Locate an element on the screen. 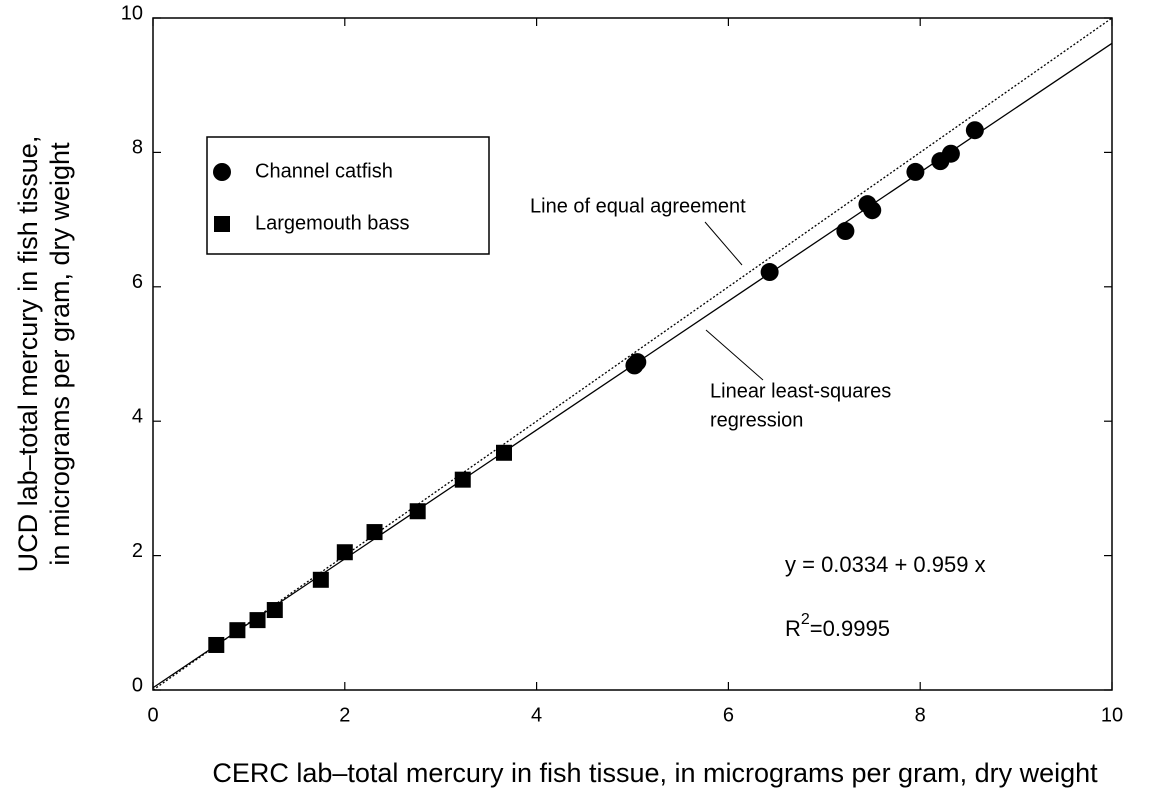  r-sup: 2 is located at coordinates (805, 619).